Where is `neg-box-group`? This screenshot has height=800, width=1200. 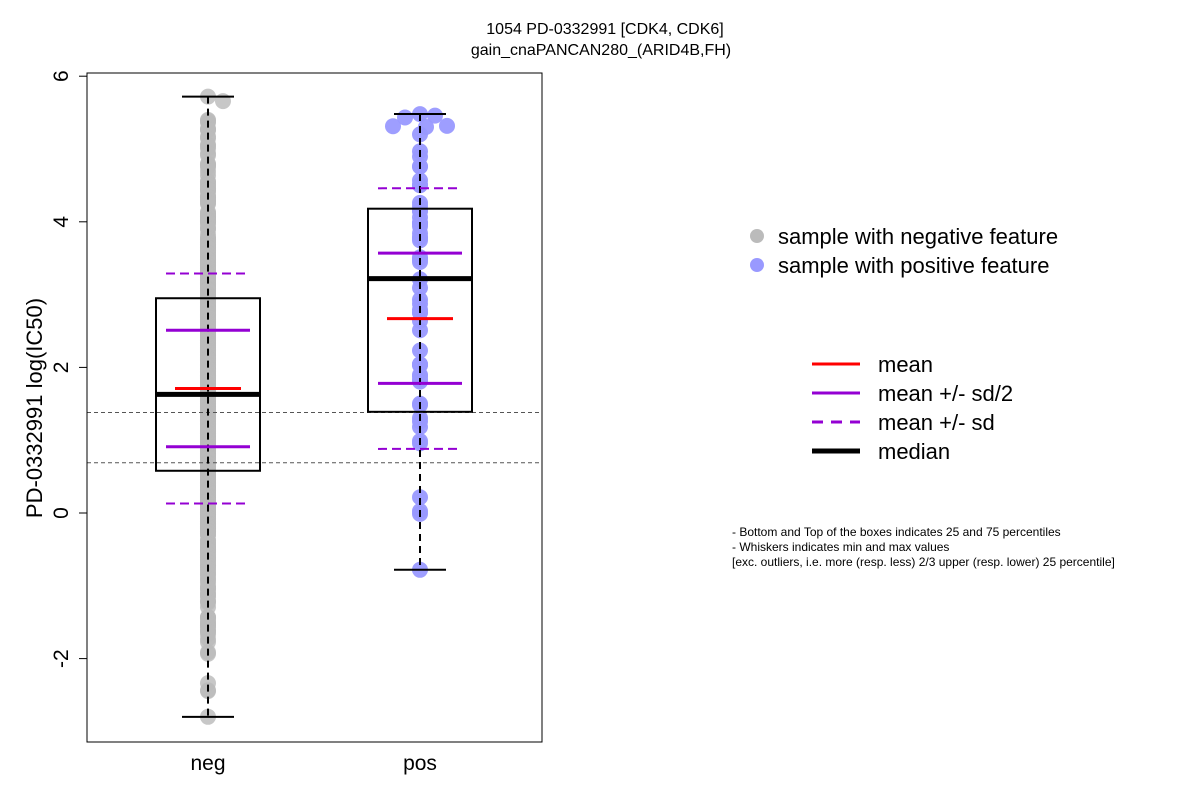
neg-box-group is located at coordinates (208, 406).